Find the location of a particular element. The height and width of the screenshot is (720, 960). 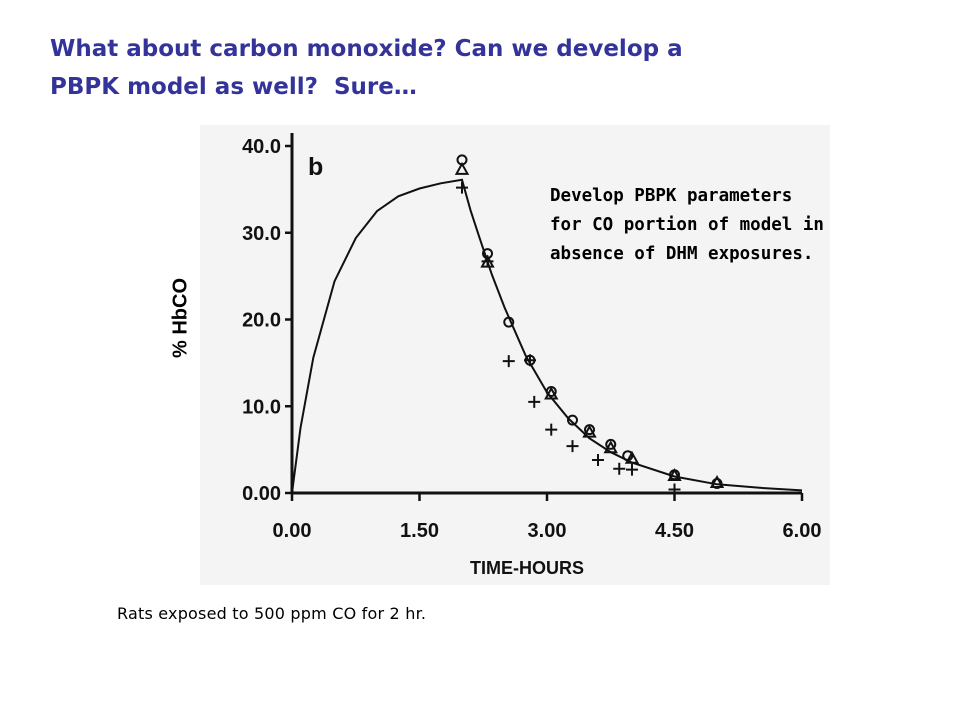

x-tick-label: 4.50 is located at coordinates (674, 531).